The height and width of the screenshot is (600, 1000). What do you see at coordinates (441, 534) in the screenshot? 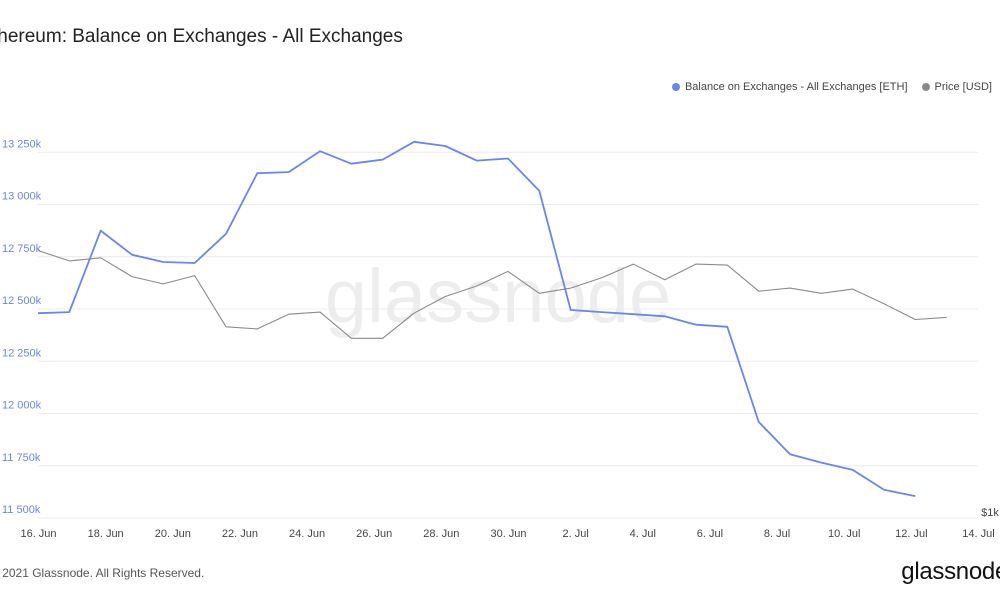
I see `x-tick-label: 28. Jun` at bounding box center [441, 534].